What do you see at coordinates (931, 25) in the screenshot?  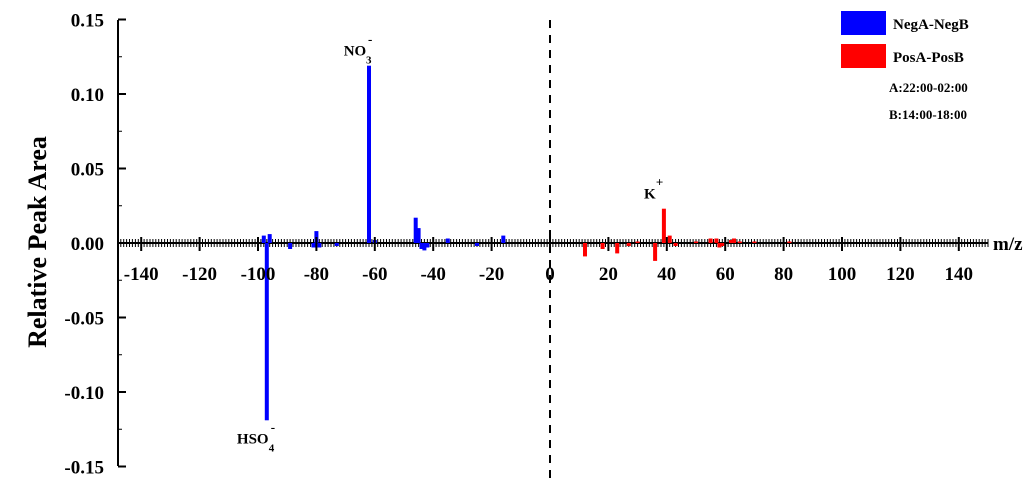 I see `legend-label: NegA-NegB` at bounding box center [931, 25].